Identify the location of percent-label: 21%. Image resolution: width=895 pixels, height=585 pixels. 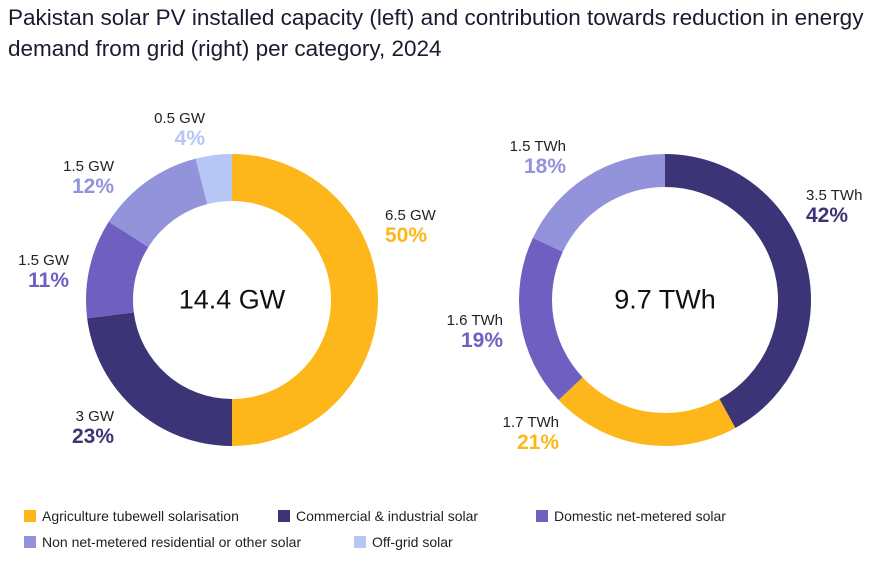
(537, 442).